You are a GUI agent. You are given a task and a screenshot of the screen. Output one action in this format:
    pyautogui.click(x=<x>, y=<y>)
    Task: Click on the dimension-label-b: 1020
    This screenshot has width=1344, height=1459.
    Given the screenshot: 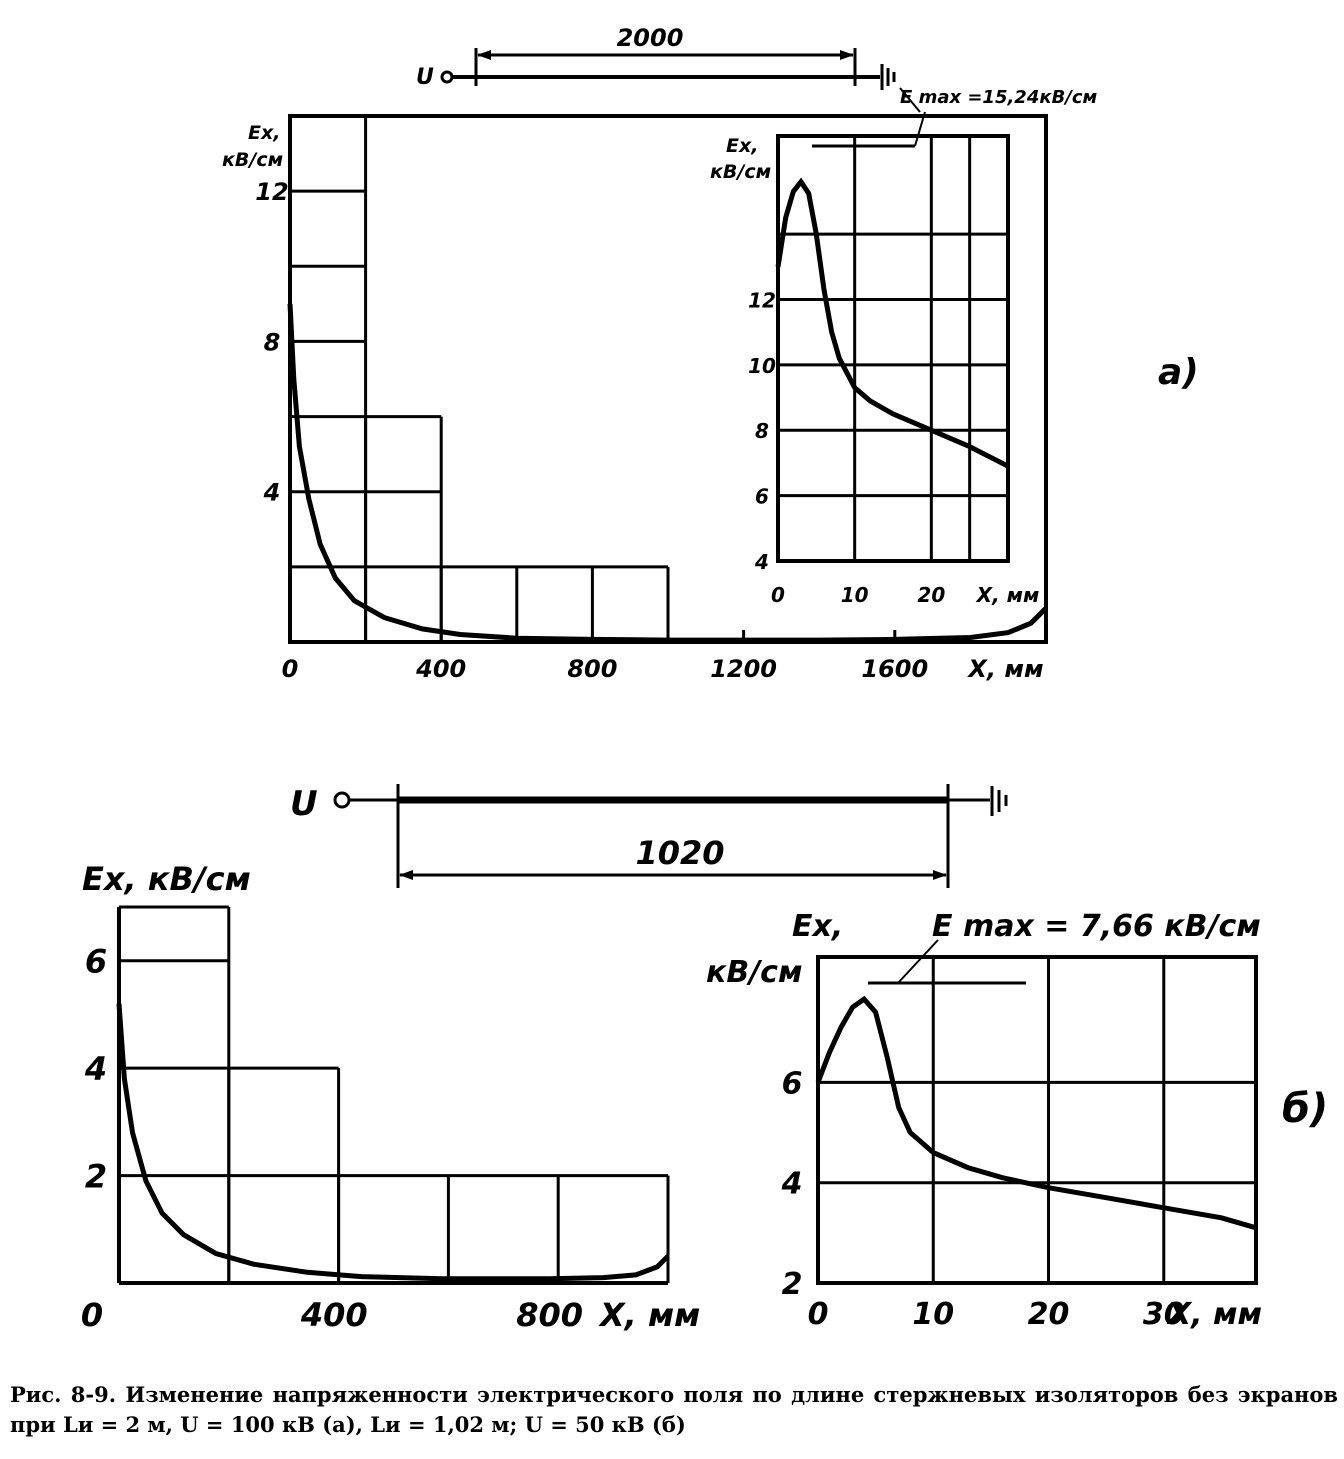 What is the action you would take?
    pyautogui.click(x=679, y=853)
    